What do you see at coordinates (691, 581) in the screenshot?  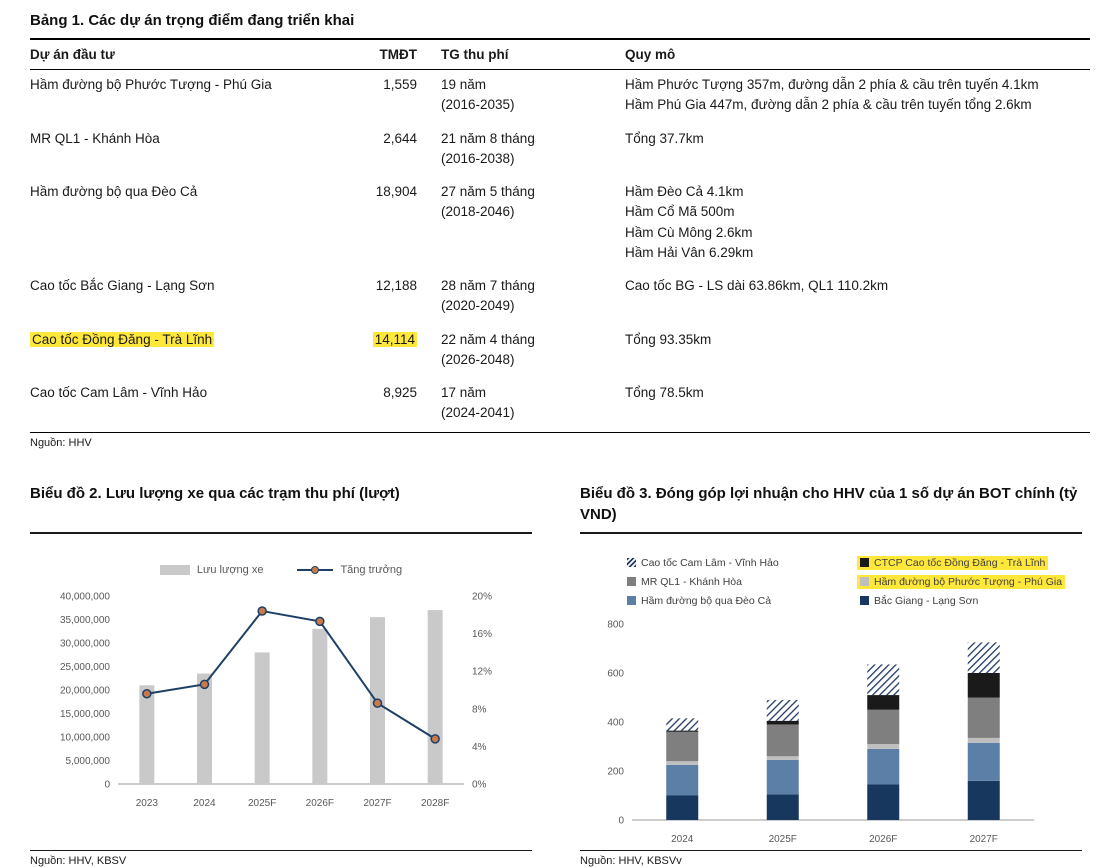 I see `legend-label: MR QL1 - Khánh Hòa` at bounding box center [691, 581].